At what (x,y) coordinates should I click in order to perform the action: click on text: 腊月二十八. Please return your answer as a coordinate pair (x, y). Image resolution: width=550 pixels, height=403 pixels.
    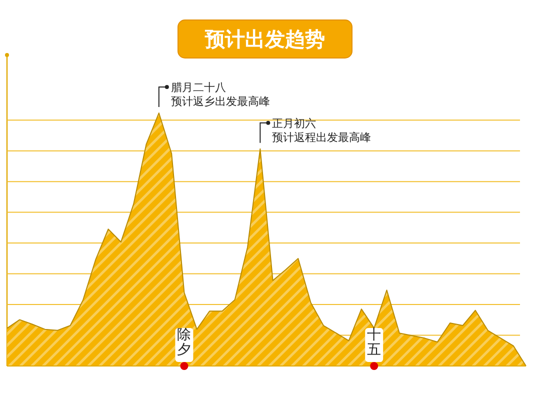
    Looking at the image, I should click on (198, 87).